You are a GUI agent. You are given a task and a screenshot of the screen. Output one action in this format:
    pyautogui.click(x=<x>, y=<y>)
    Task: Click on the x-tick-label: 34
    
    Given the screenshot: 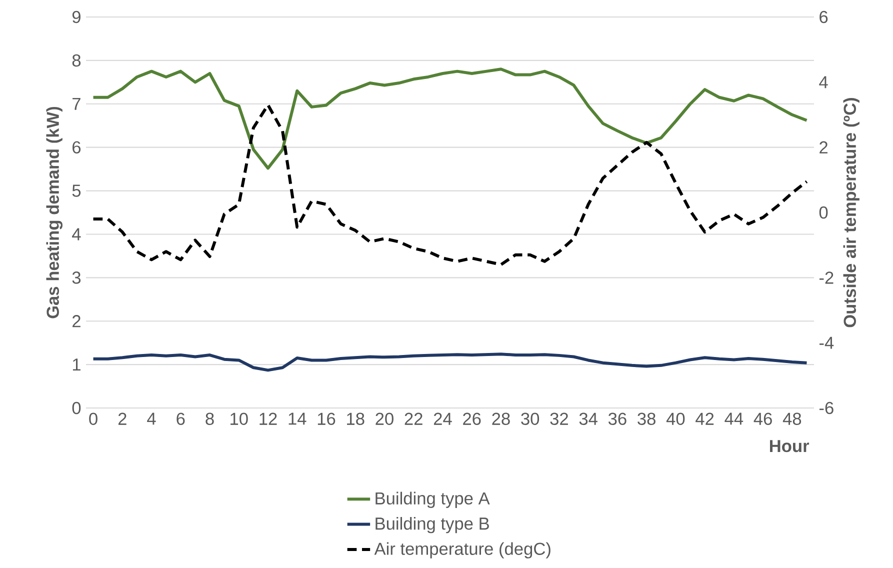 What is the action you would take?
    pyautogui.click(x=588, y=418)
    